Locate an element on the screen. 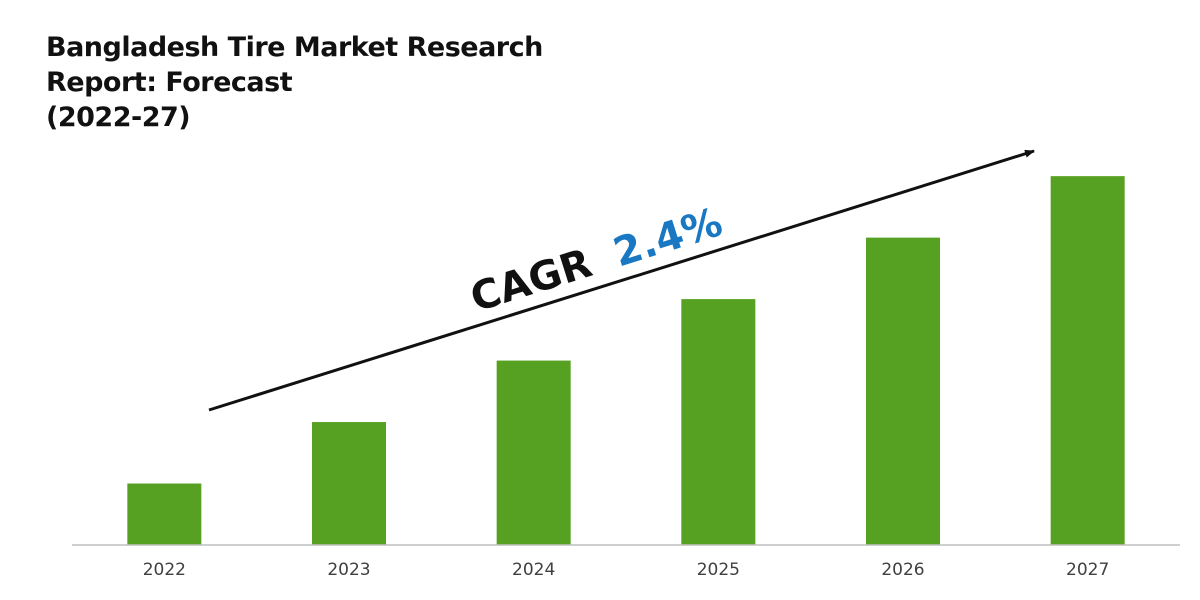 The width and height of the screenshot is (1200, 600). title-line-1: Bangladesh Tire Market Research is located at coordinates (294, 47).